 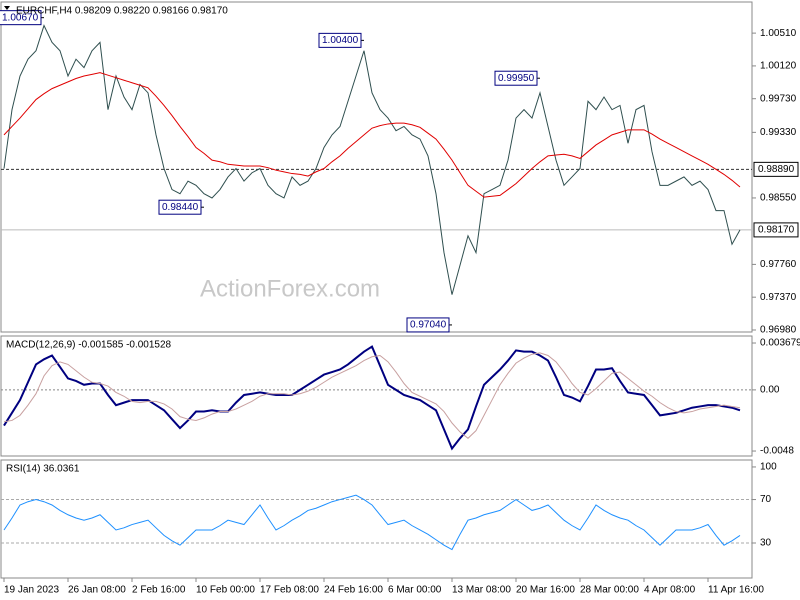 What do you see at coordinates (415, 590) in the screenshot?
I see `x-tick-label: 6 Mar 00:00` at bounding box center [415, 590].